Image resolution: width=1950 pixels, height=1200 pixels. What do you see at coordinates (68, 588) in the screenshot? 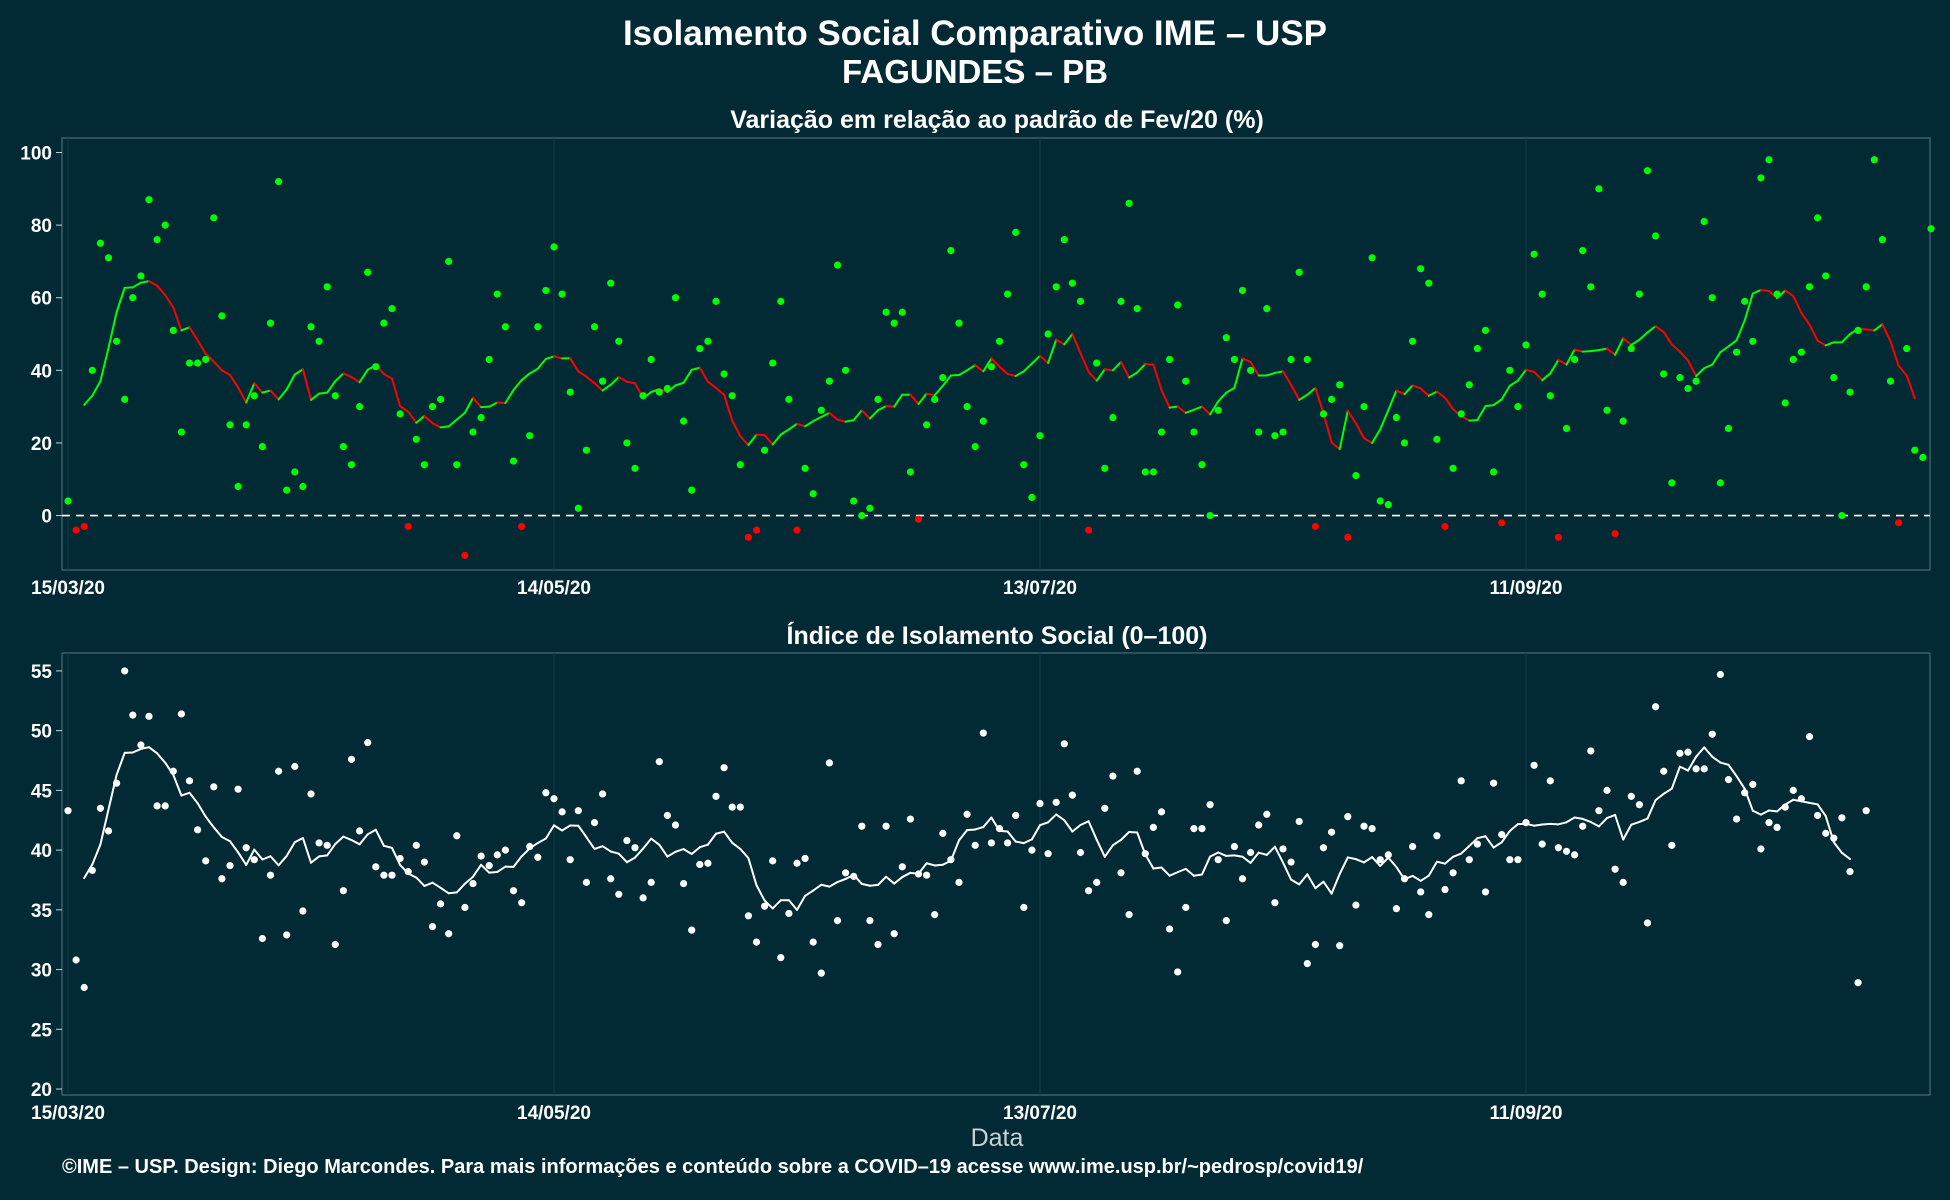
I see `x-tick-label: 15/03/20` at bounding box center [68, 588].